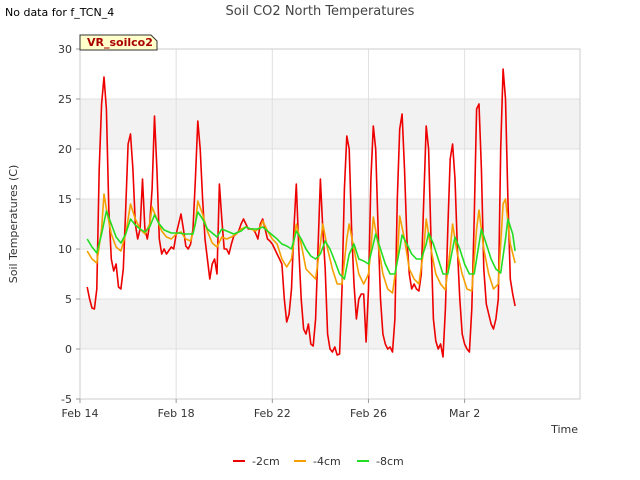 Image resolution: width=640 pixels, height=480 pixels. Describe the element at coordinates (564, 429) in the screenshot. I see `x-axis-label: Time` at that location.